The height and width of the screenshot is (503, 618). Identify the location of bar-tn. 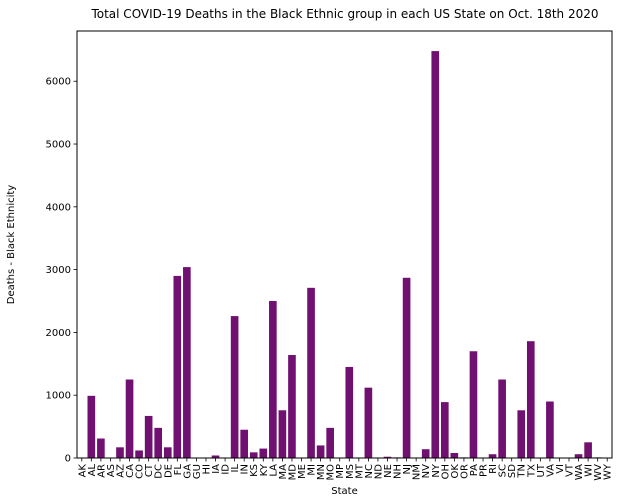
(521, 434).